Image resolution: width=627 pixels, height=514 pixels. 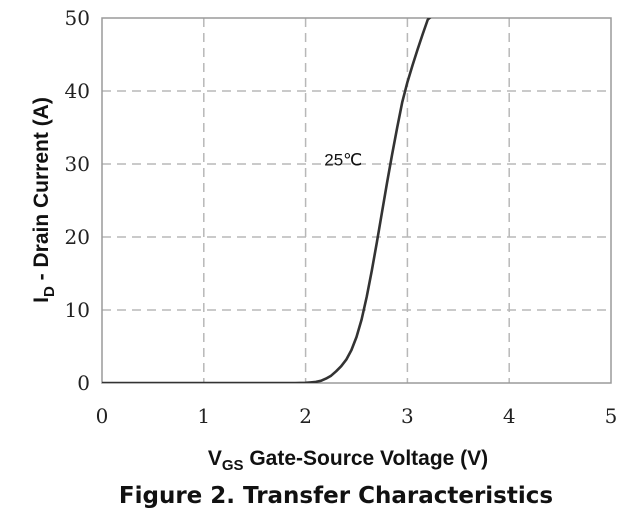 What do you see at coordinates (357, 416) in the screenshot?
I see `x-tick-labels: 0 1 2 3 4 5` at bounding box center [357, 416].